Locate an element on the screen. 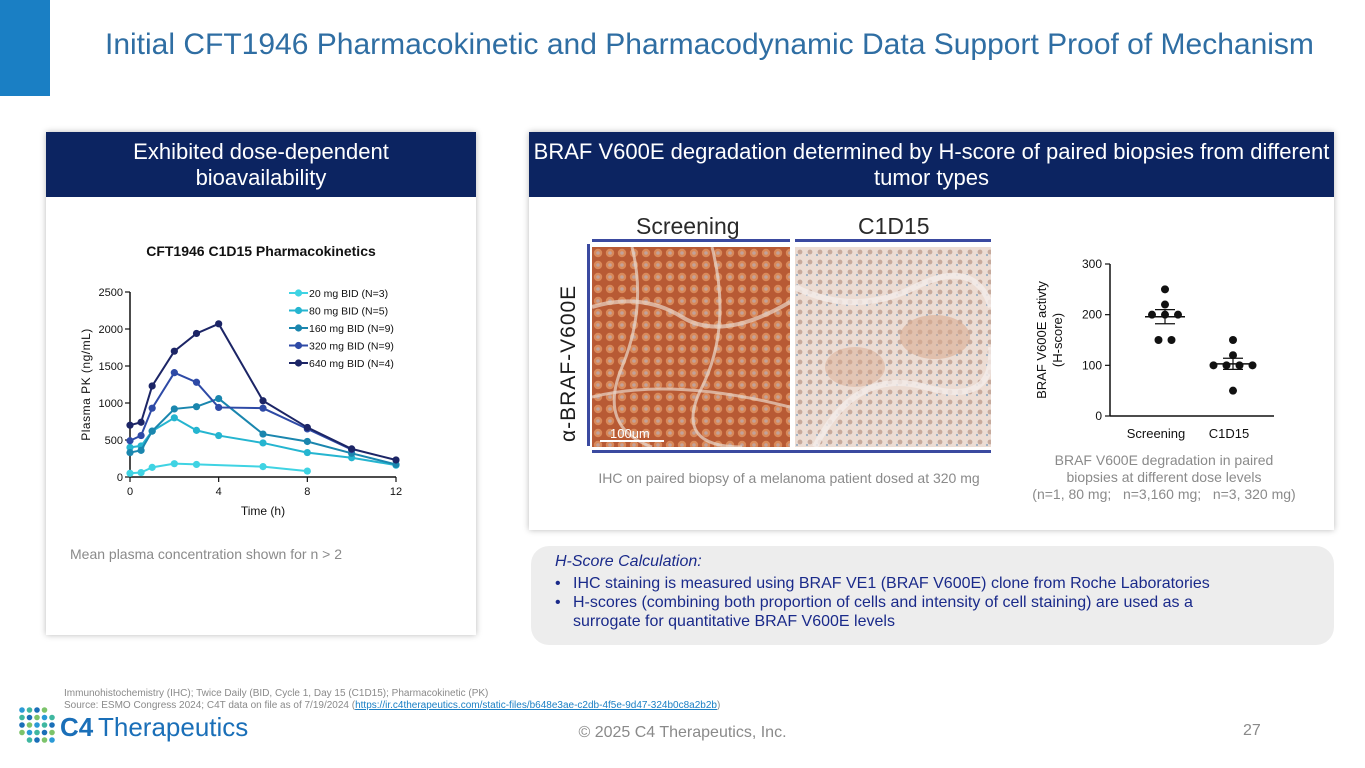  dot-caption-line-3: (n=1, 80 mg; n=3,160 mg; n=3, 320 mg) is located at coordinates (1164, 494).